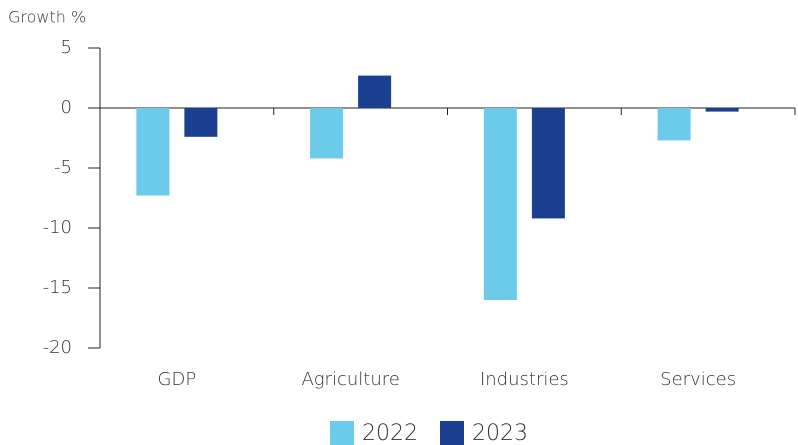 The image size is (798, 445). I want to click on y-tick-label: 0, so click(66, 107).